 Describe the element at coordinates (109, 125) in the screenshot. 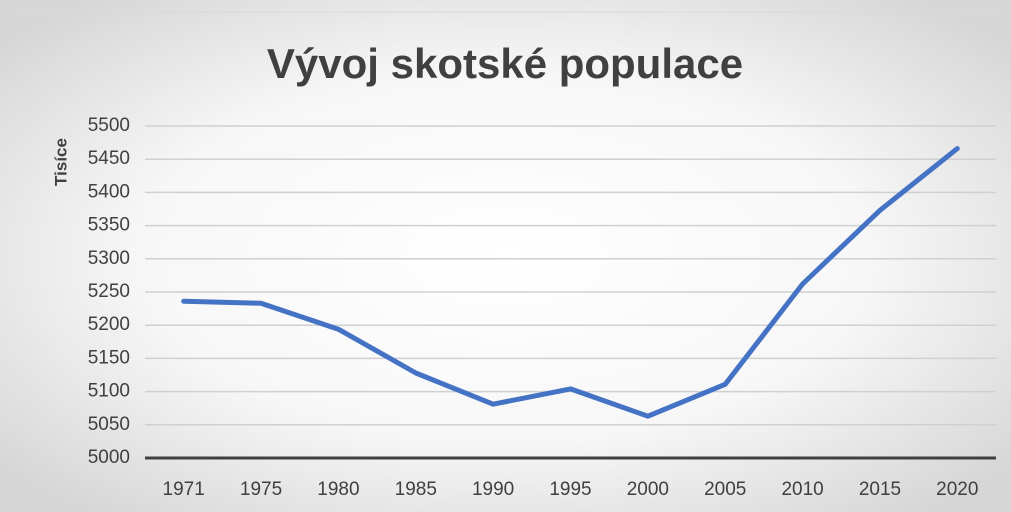

I see `y-tick-label: 5500` at that location.